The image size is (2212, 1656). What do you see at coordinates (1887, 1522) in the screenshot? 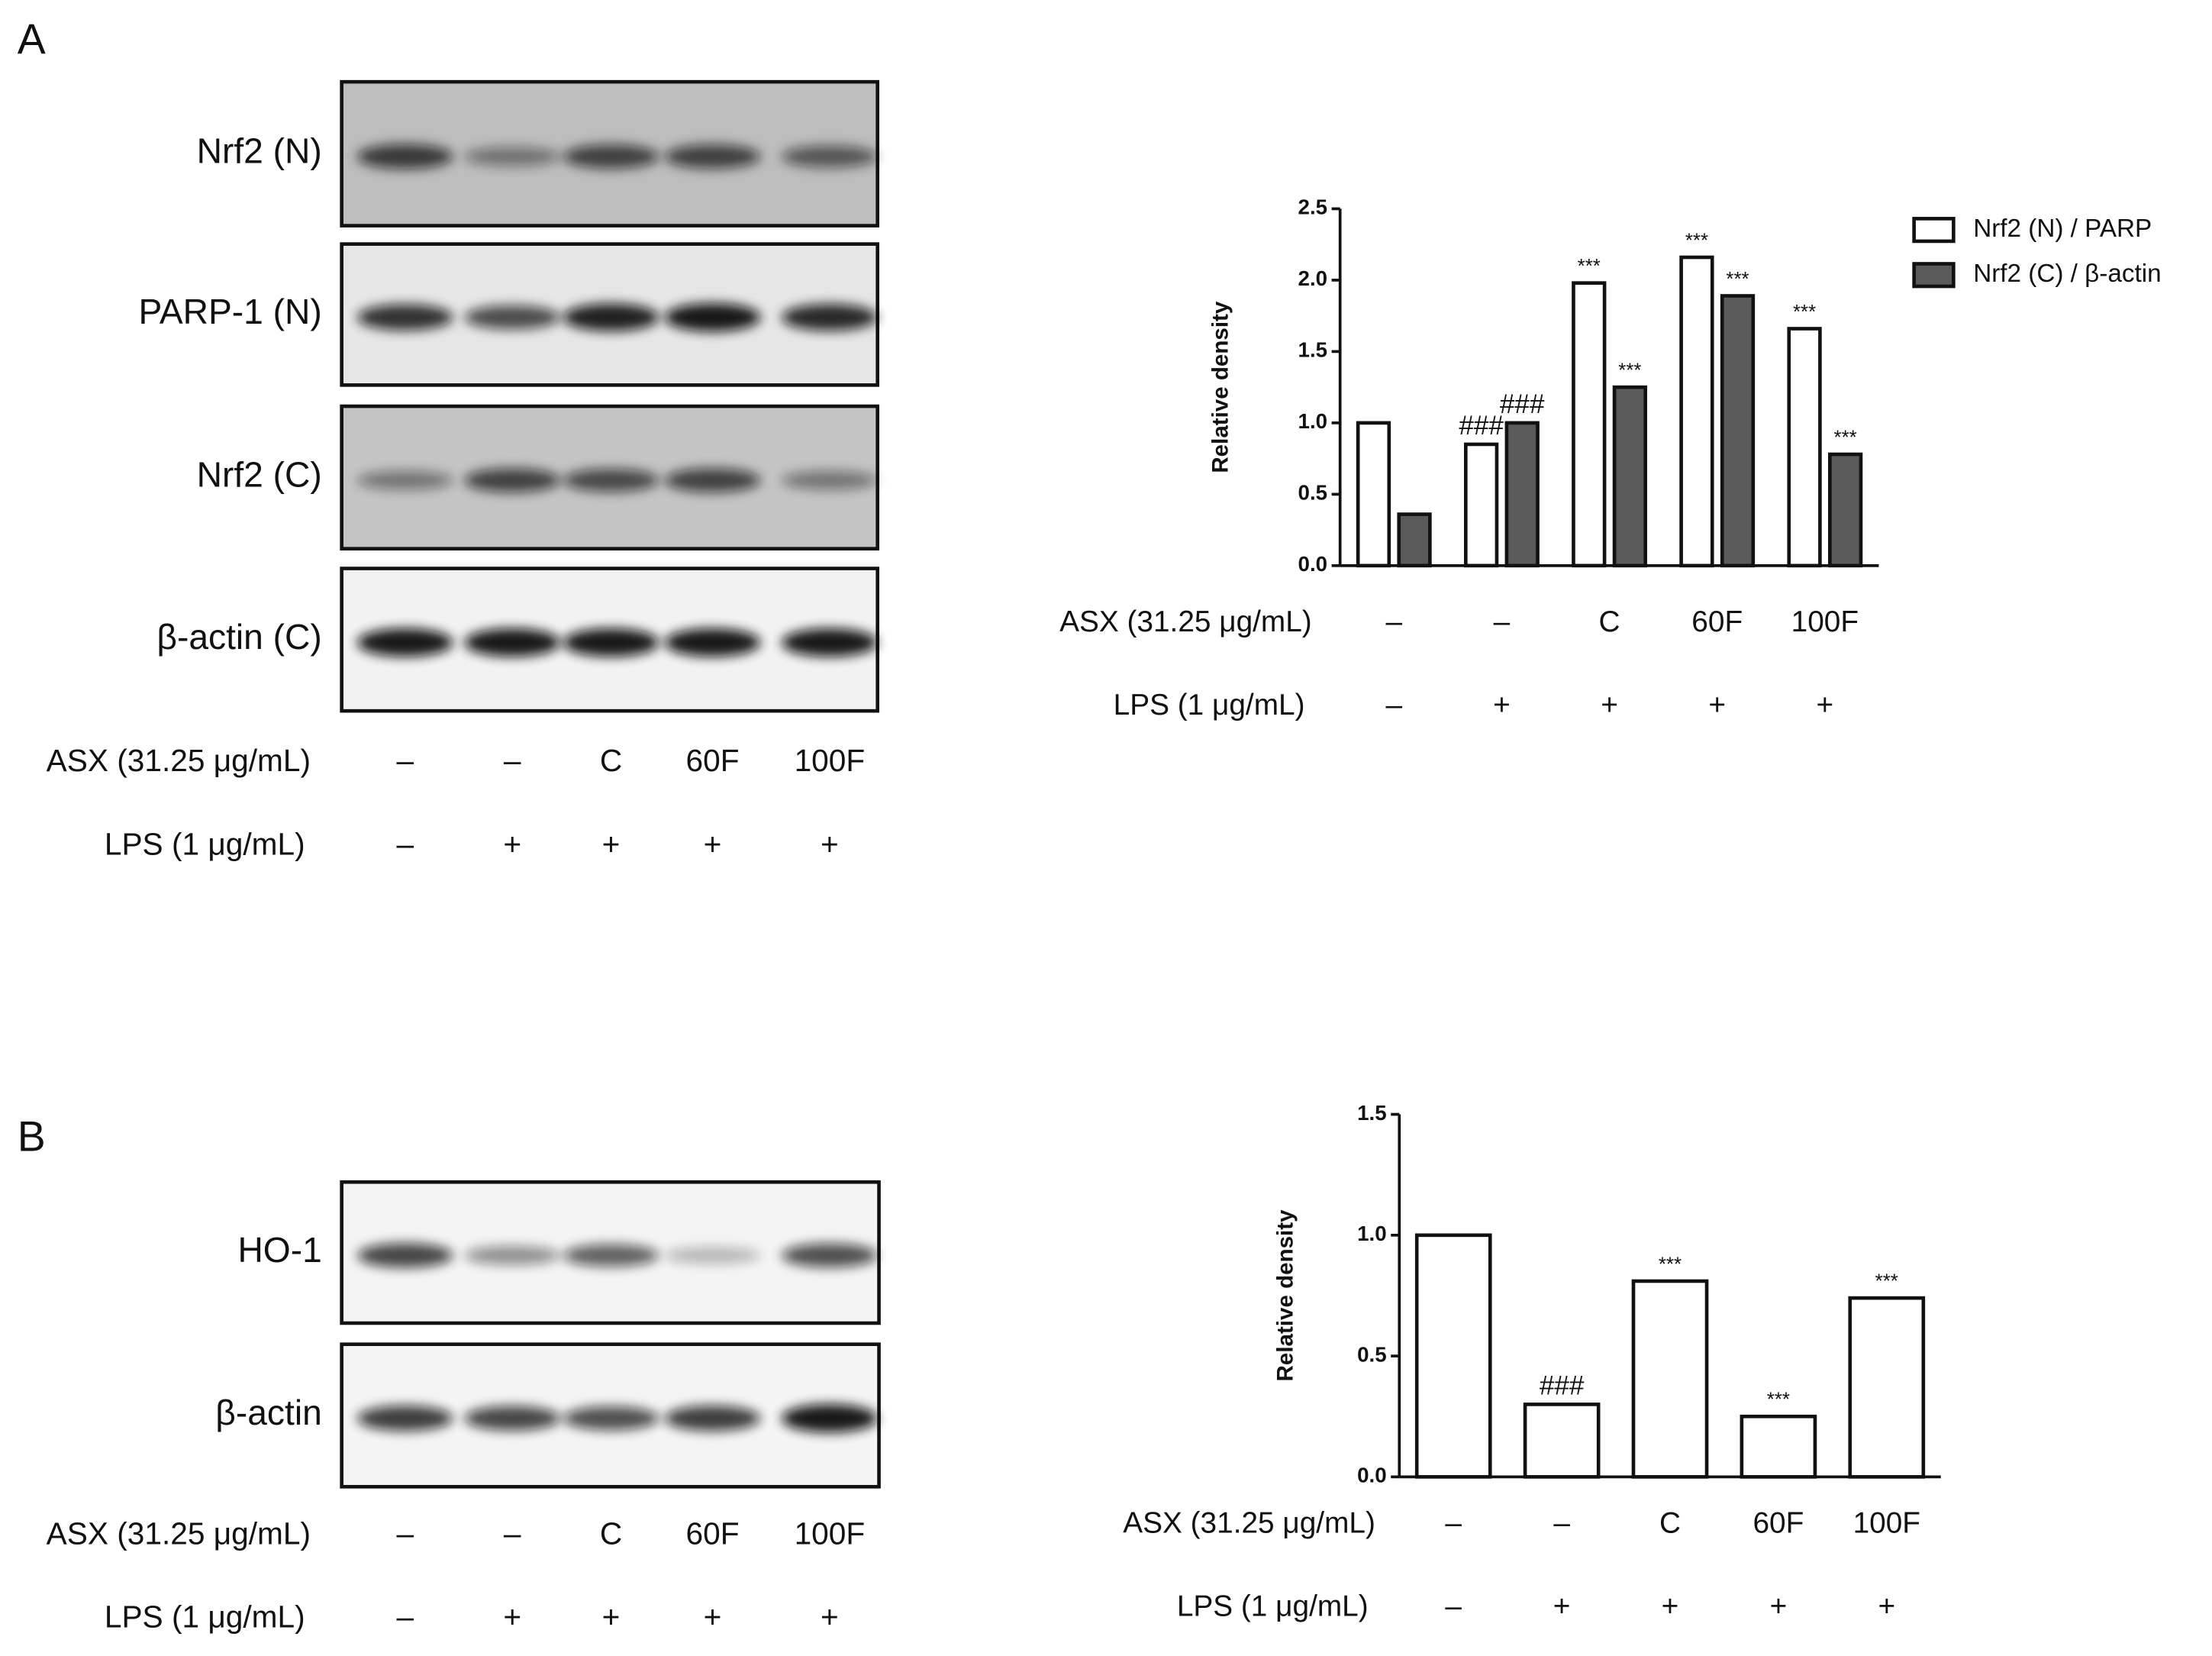
I see `x-tick-label: 100F` at bounding box center [1887, 1522].